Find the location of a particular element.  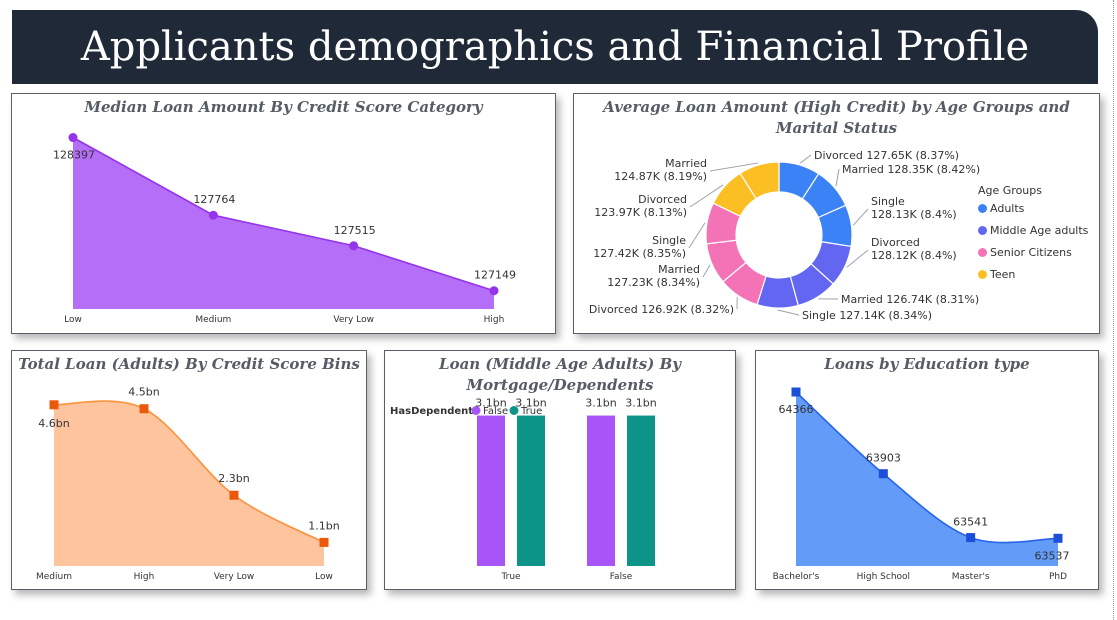

data-label: 4.5bn is located at coordinates (143, 392).